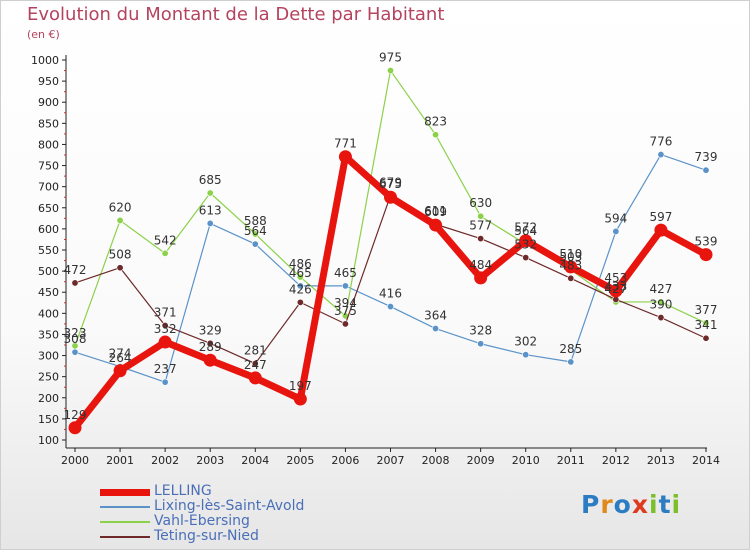 The height and width of the screenshot is (550, 750). What do you see at coordinates (631, 504) in the screenshot?
I see `proxiti-logo: Proxiti` at bounding box center [631, 504].